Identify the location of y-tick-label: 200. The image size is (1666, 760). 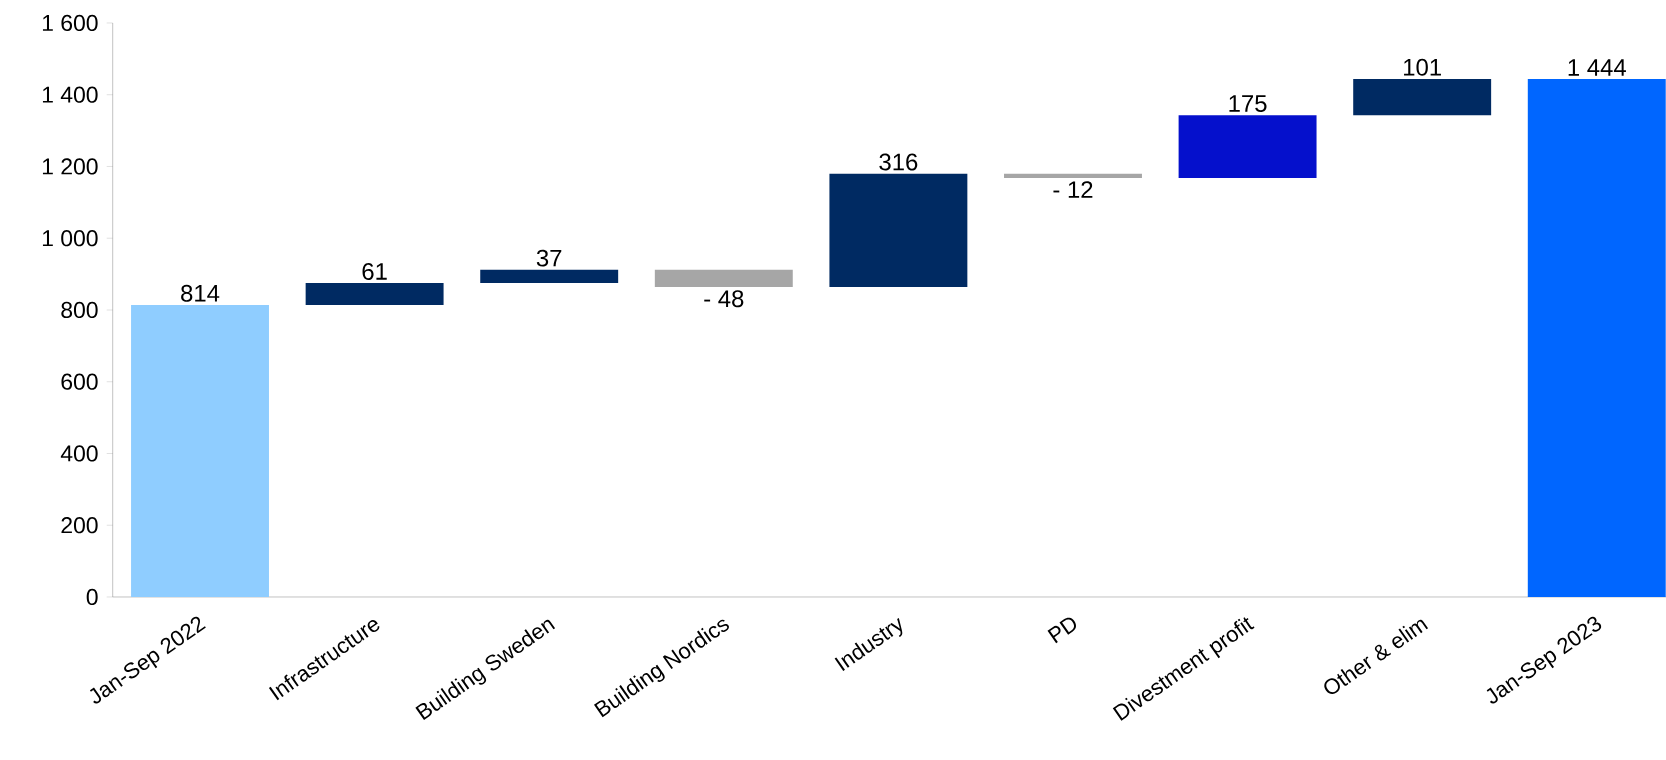
(79, 525).